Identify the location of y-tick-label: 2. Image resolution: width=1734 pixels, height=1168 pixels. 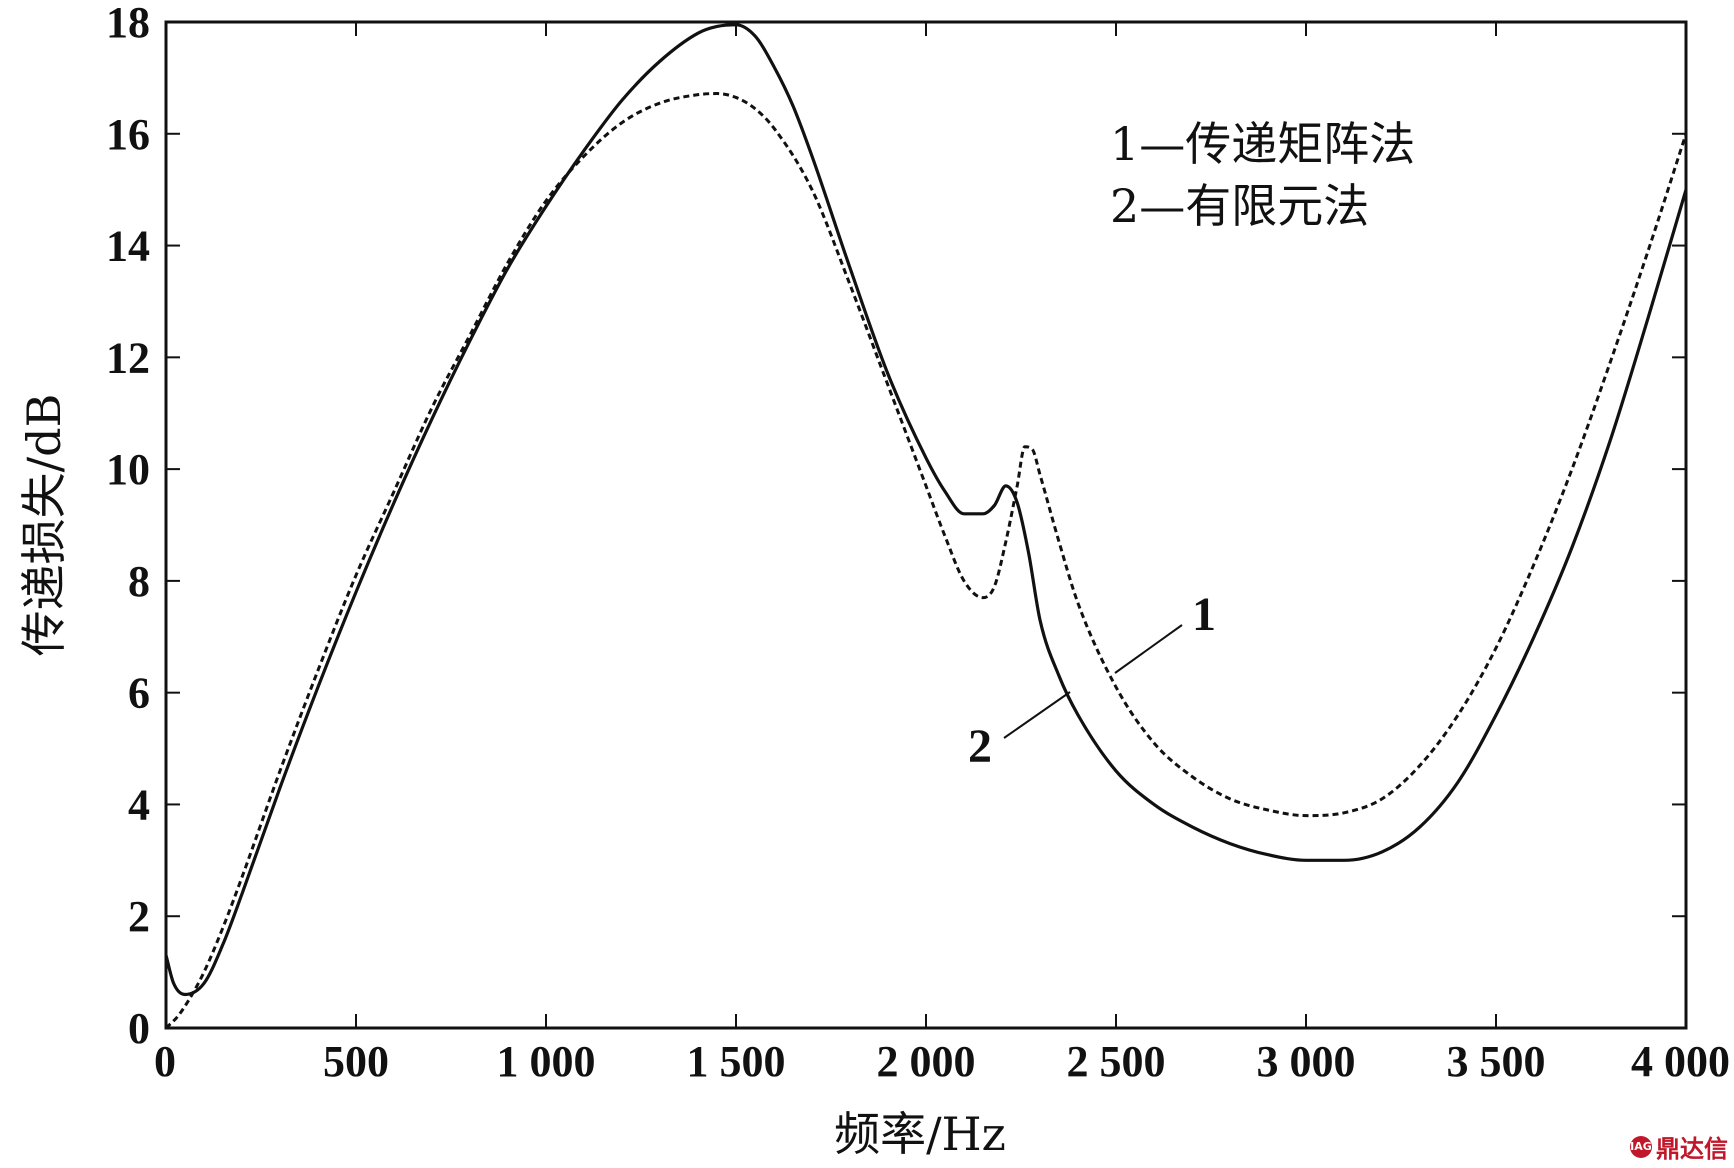
(139, 916).